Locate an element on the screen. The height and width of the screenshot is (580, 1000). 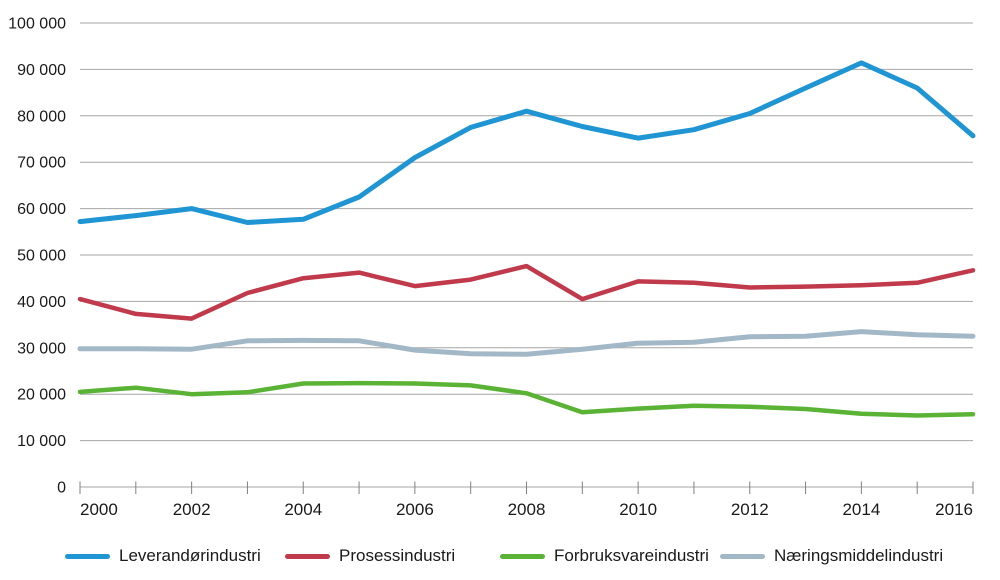
y-axis-tick-label: 10 000 is located at coordinates (41, 441).